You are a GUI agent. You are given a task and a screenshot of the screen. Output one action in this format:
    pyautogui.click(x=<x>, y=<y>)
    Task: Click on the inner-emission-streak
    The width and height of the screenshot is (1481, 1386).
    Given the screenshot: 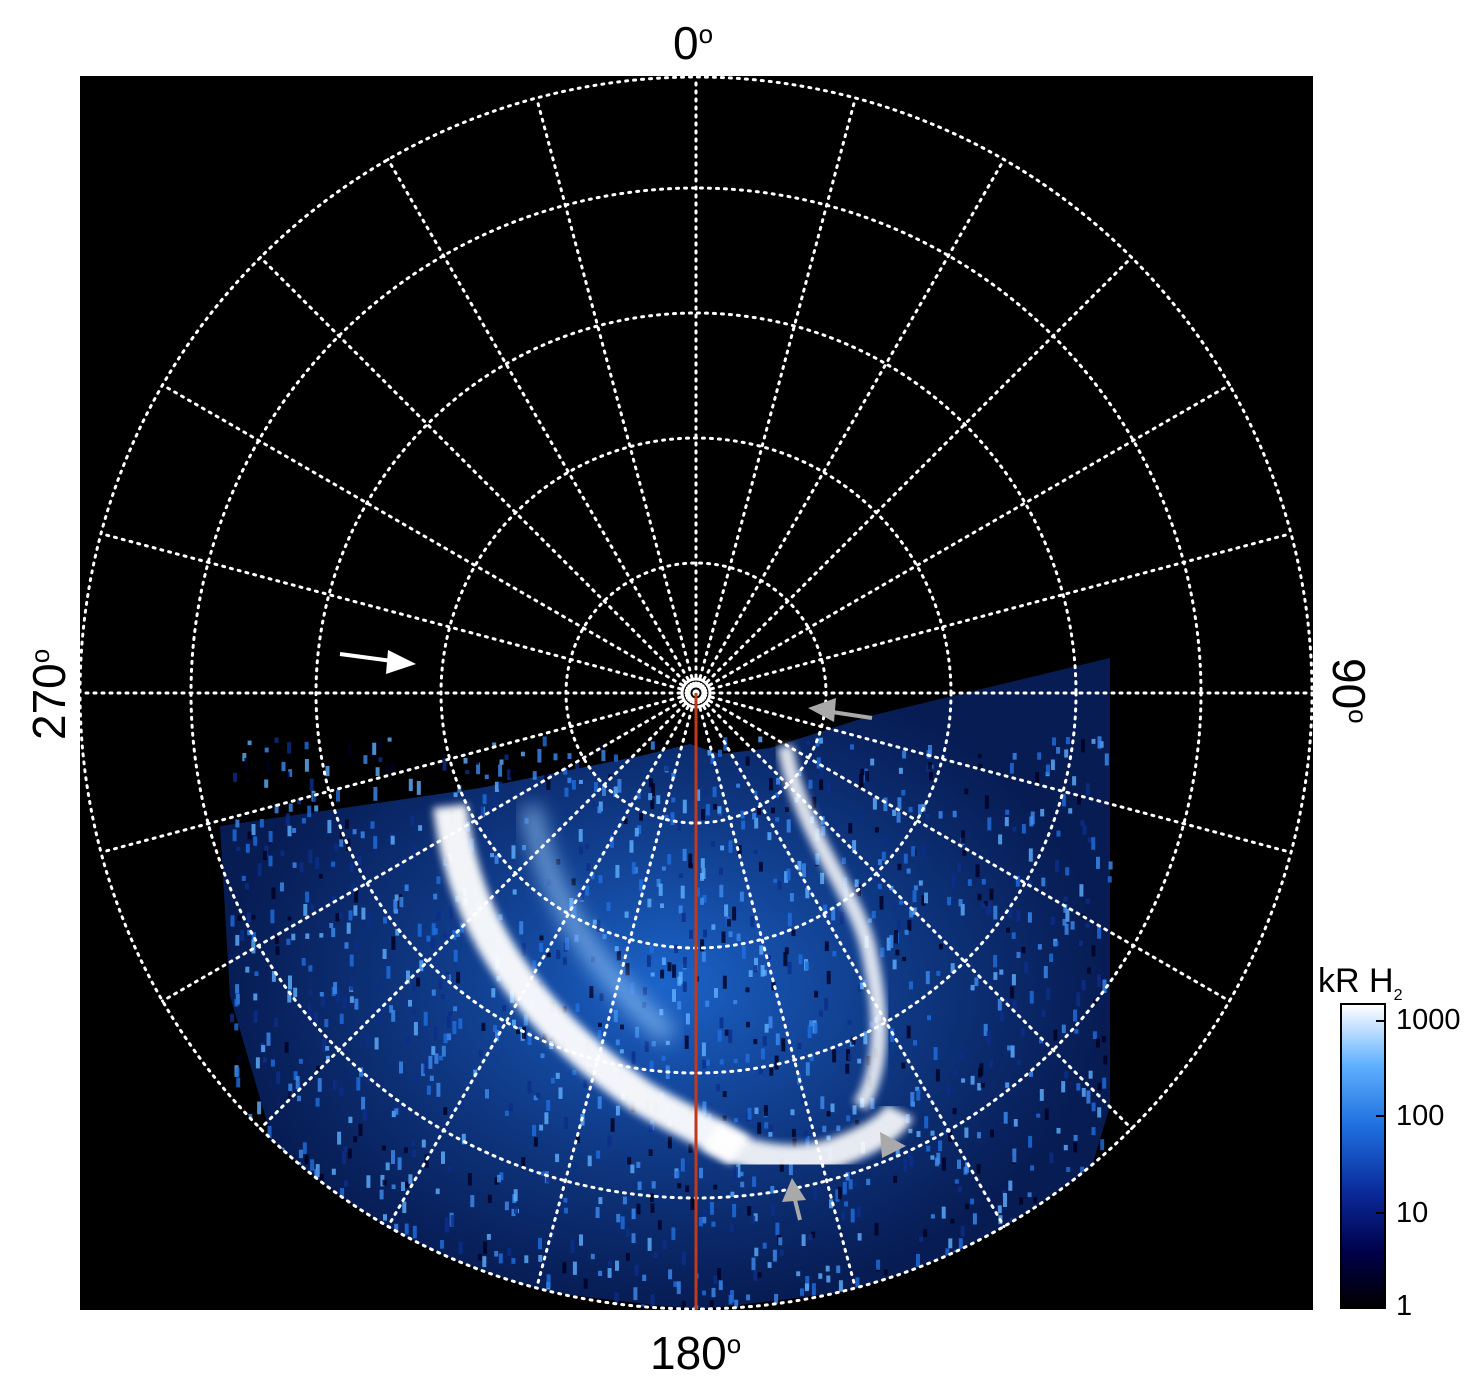 What is the action you would take?
    pyautogui.click(x=598, y=923)
    